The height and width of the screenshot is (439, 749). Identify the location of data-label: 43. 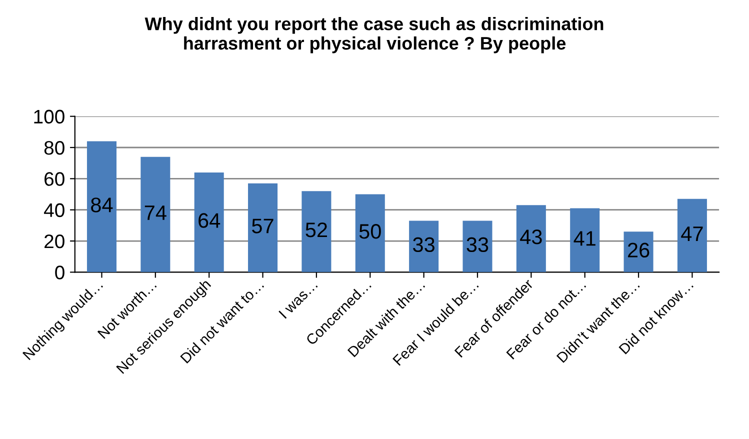
(531, 237).